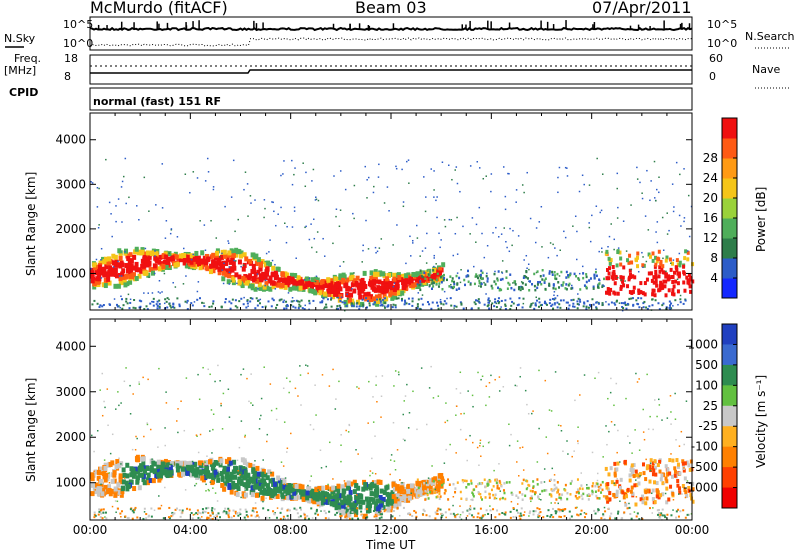  I want to click on freq-unit: [MHz], so click(20, 70).